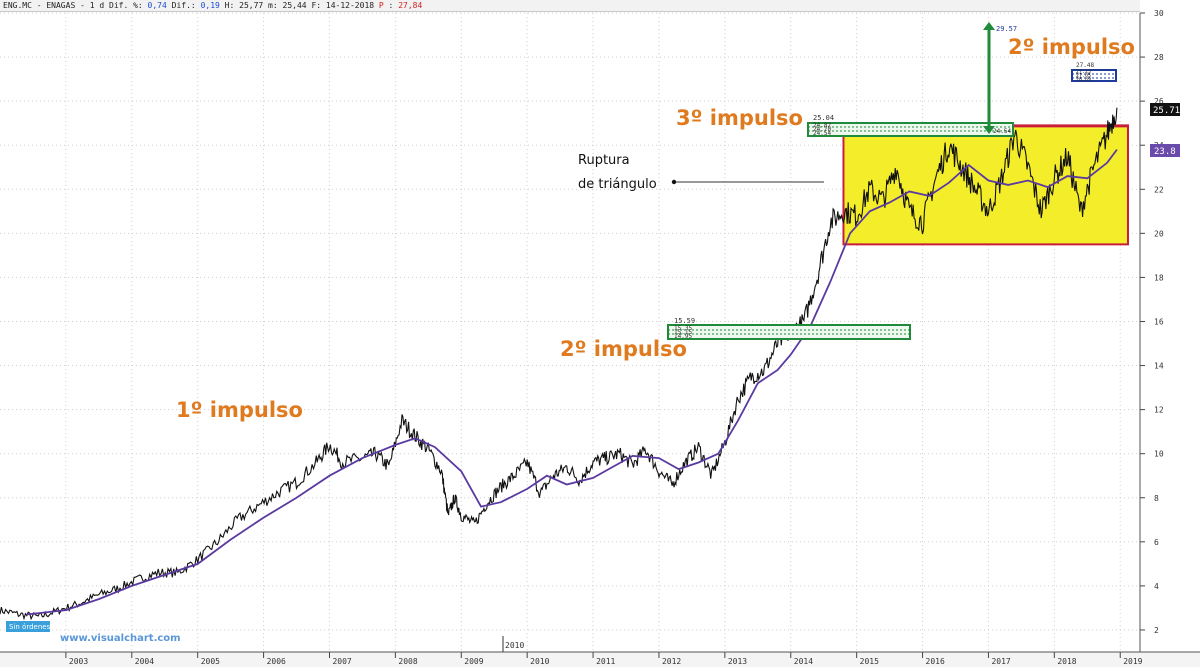 The image size is (1200, 667). I want to click on y-tick-label: 30, so click(1159, 13).